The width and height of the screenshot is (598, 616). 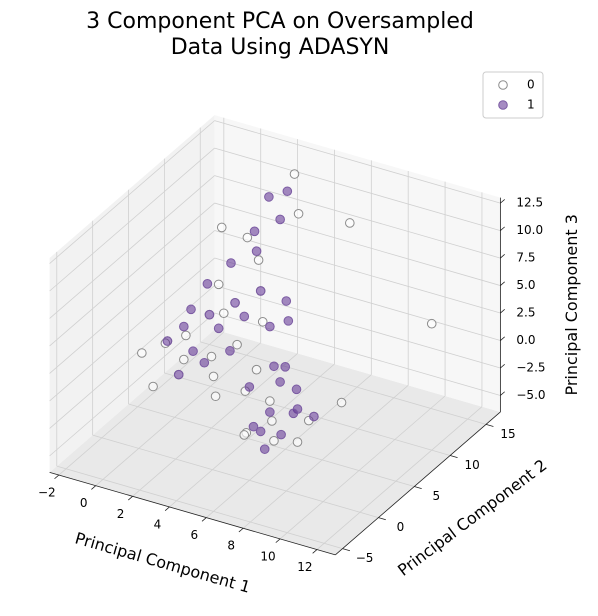 I want to click on y-tick-label: 10, so click(x=472, y=465).